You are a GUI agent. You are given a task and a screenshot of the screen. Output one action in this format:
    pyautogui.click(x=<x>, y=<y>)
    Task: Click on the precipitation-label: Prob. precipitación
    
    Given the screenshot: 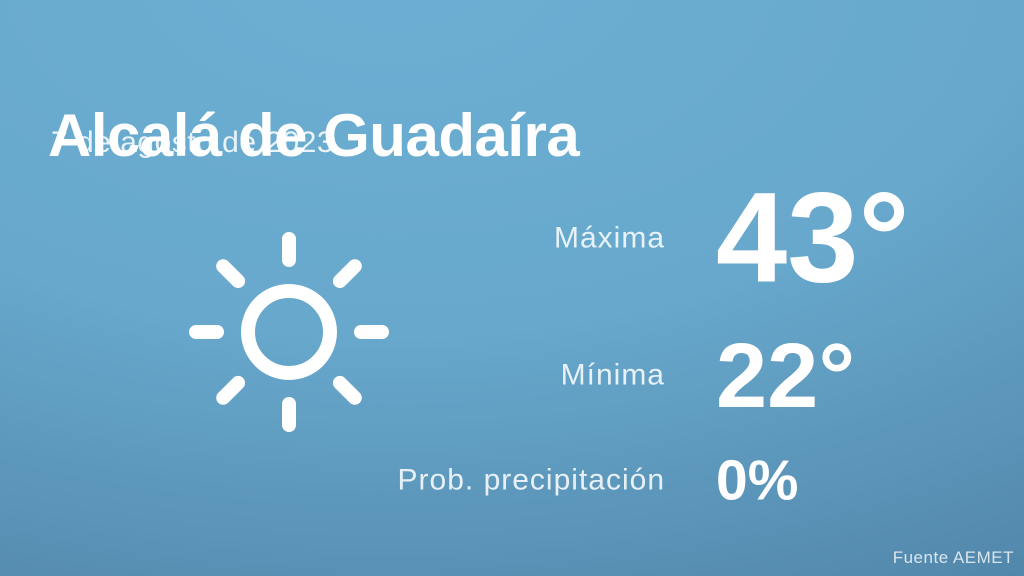 What is the action you would take?
    pyautogui.click(x=531, y=480)
    